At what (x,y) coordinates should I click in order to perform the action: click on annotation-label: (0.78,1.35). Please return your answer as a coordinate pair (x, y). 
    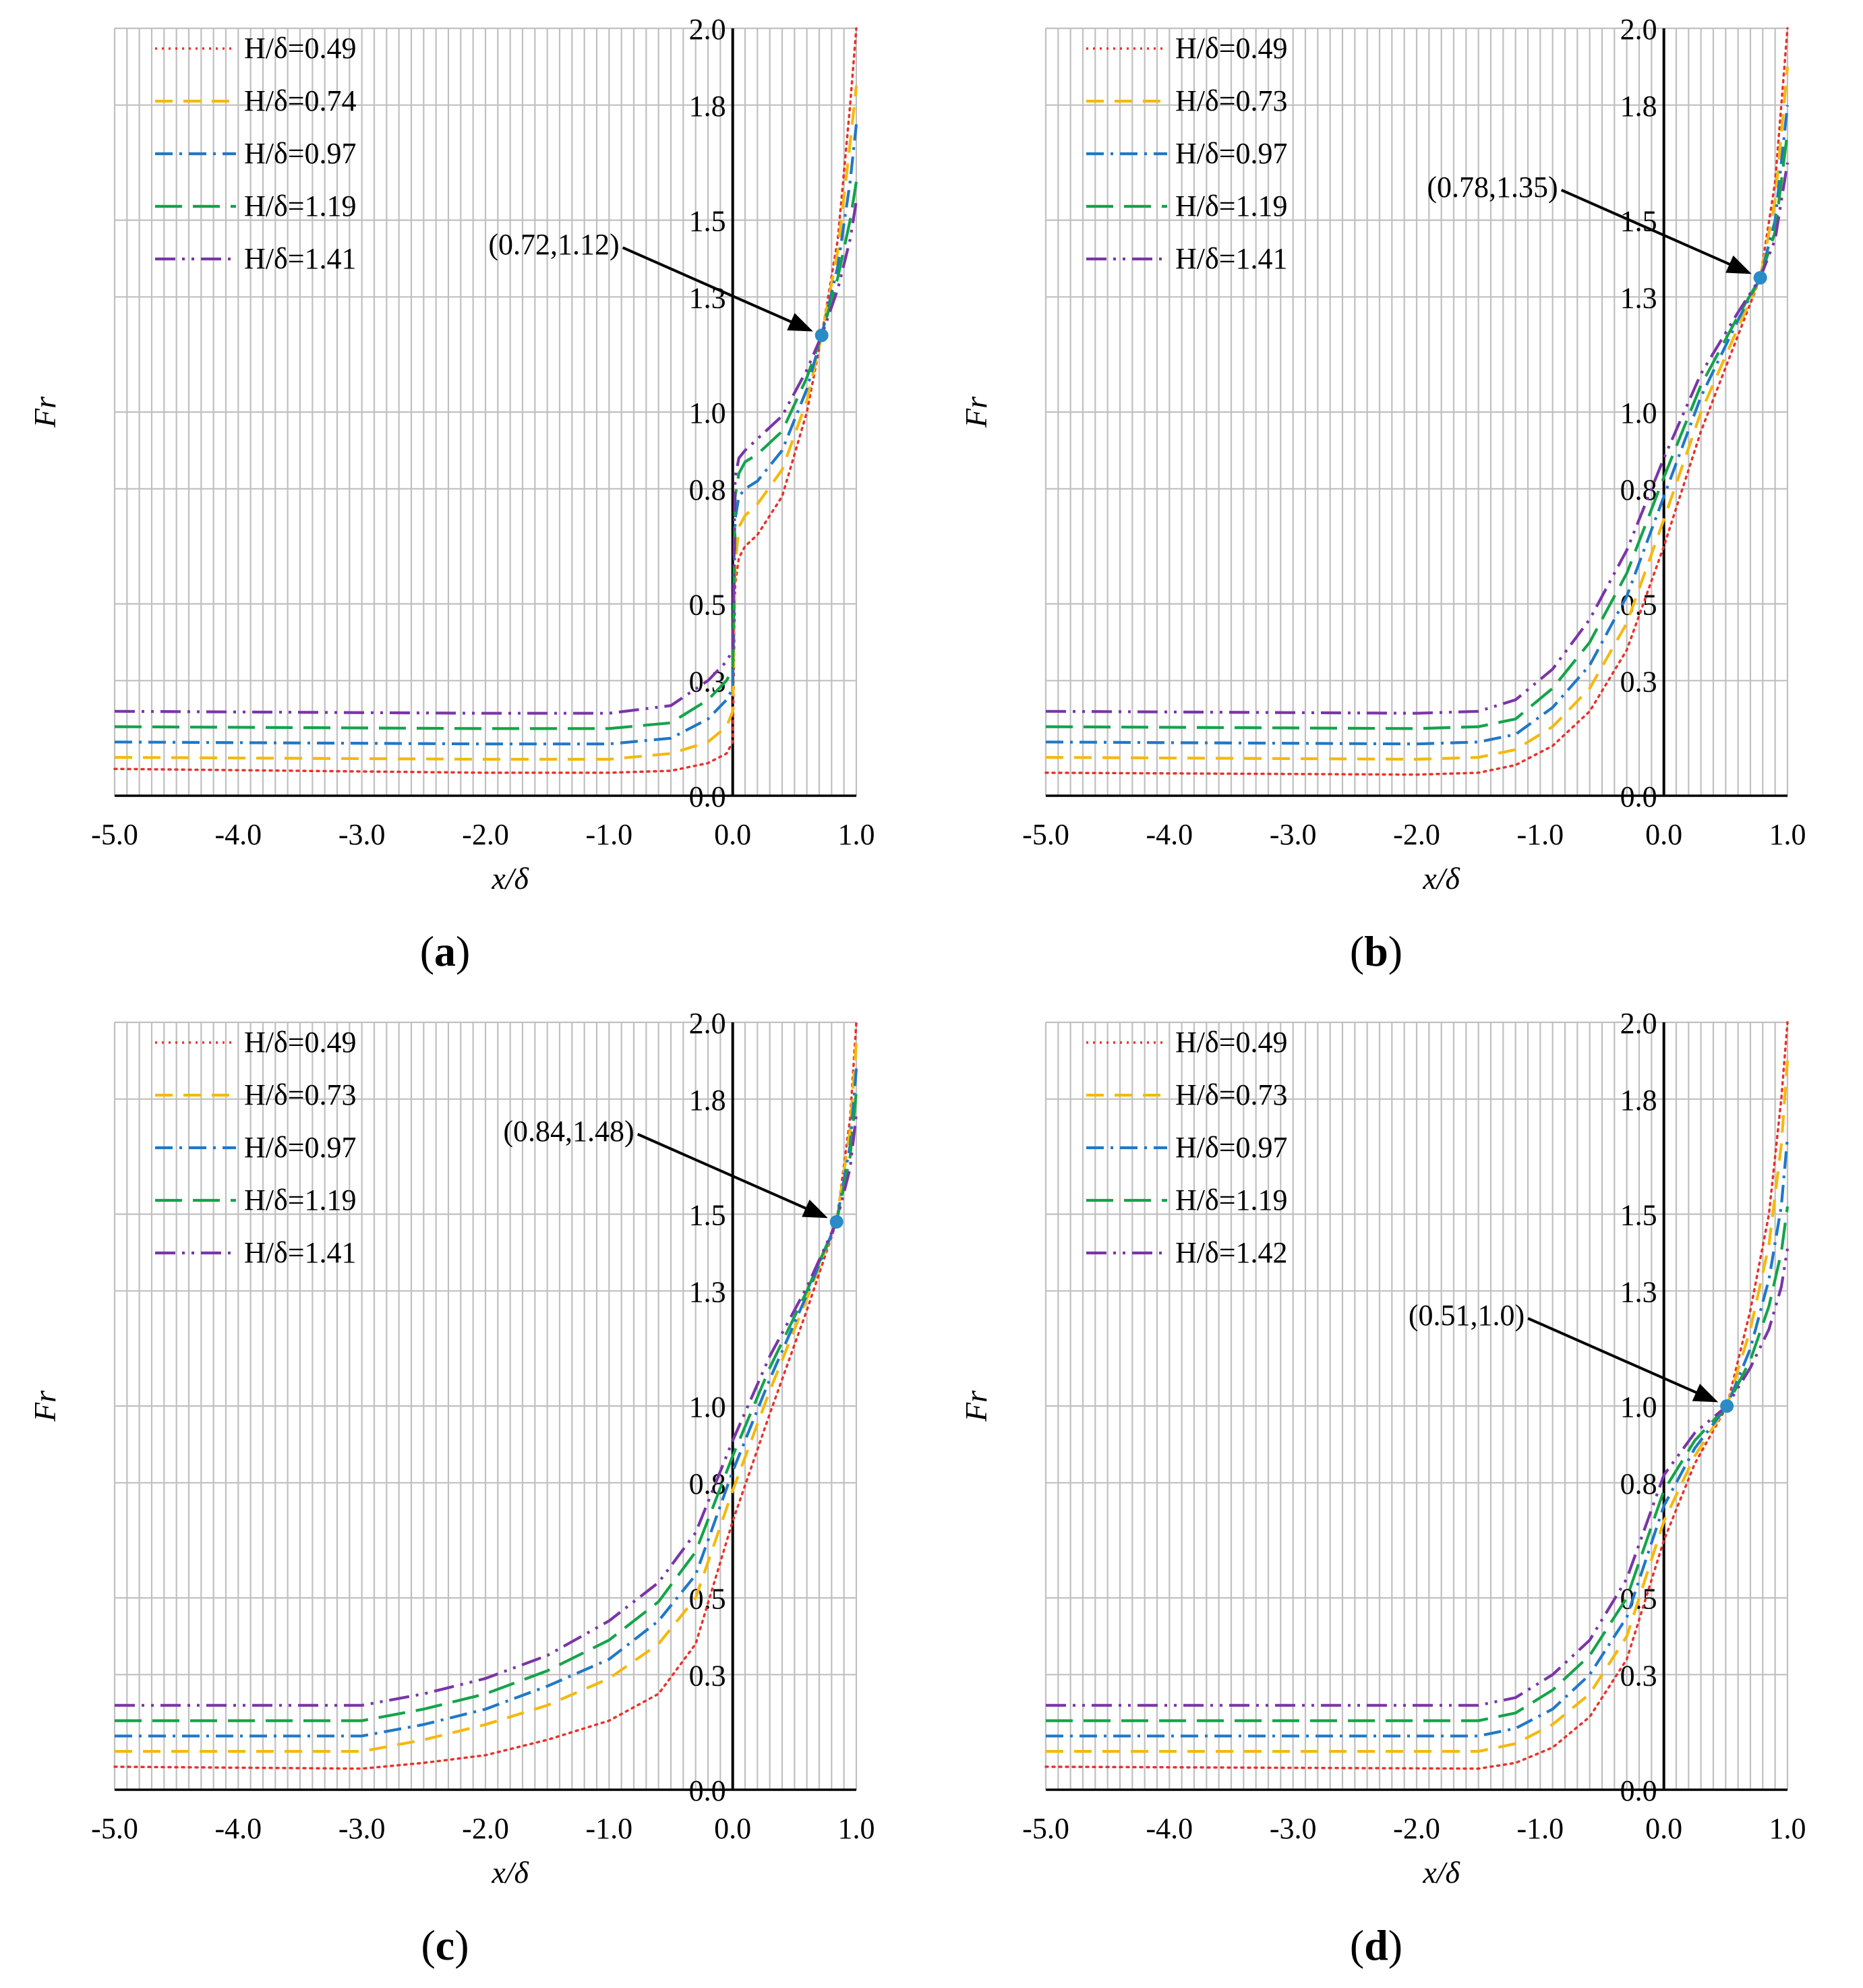
    Looking at the image, I should click on (1492, 188).